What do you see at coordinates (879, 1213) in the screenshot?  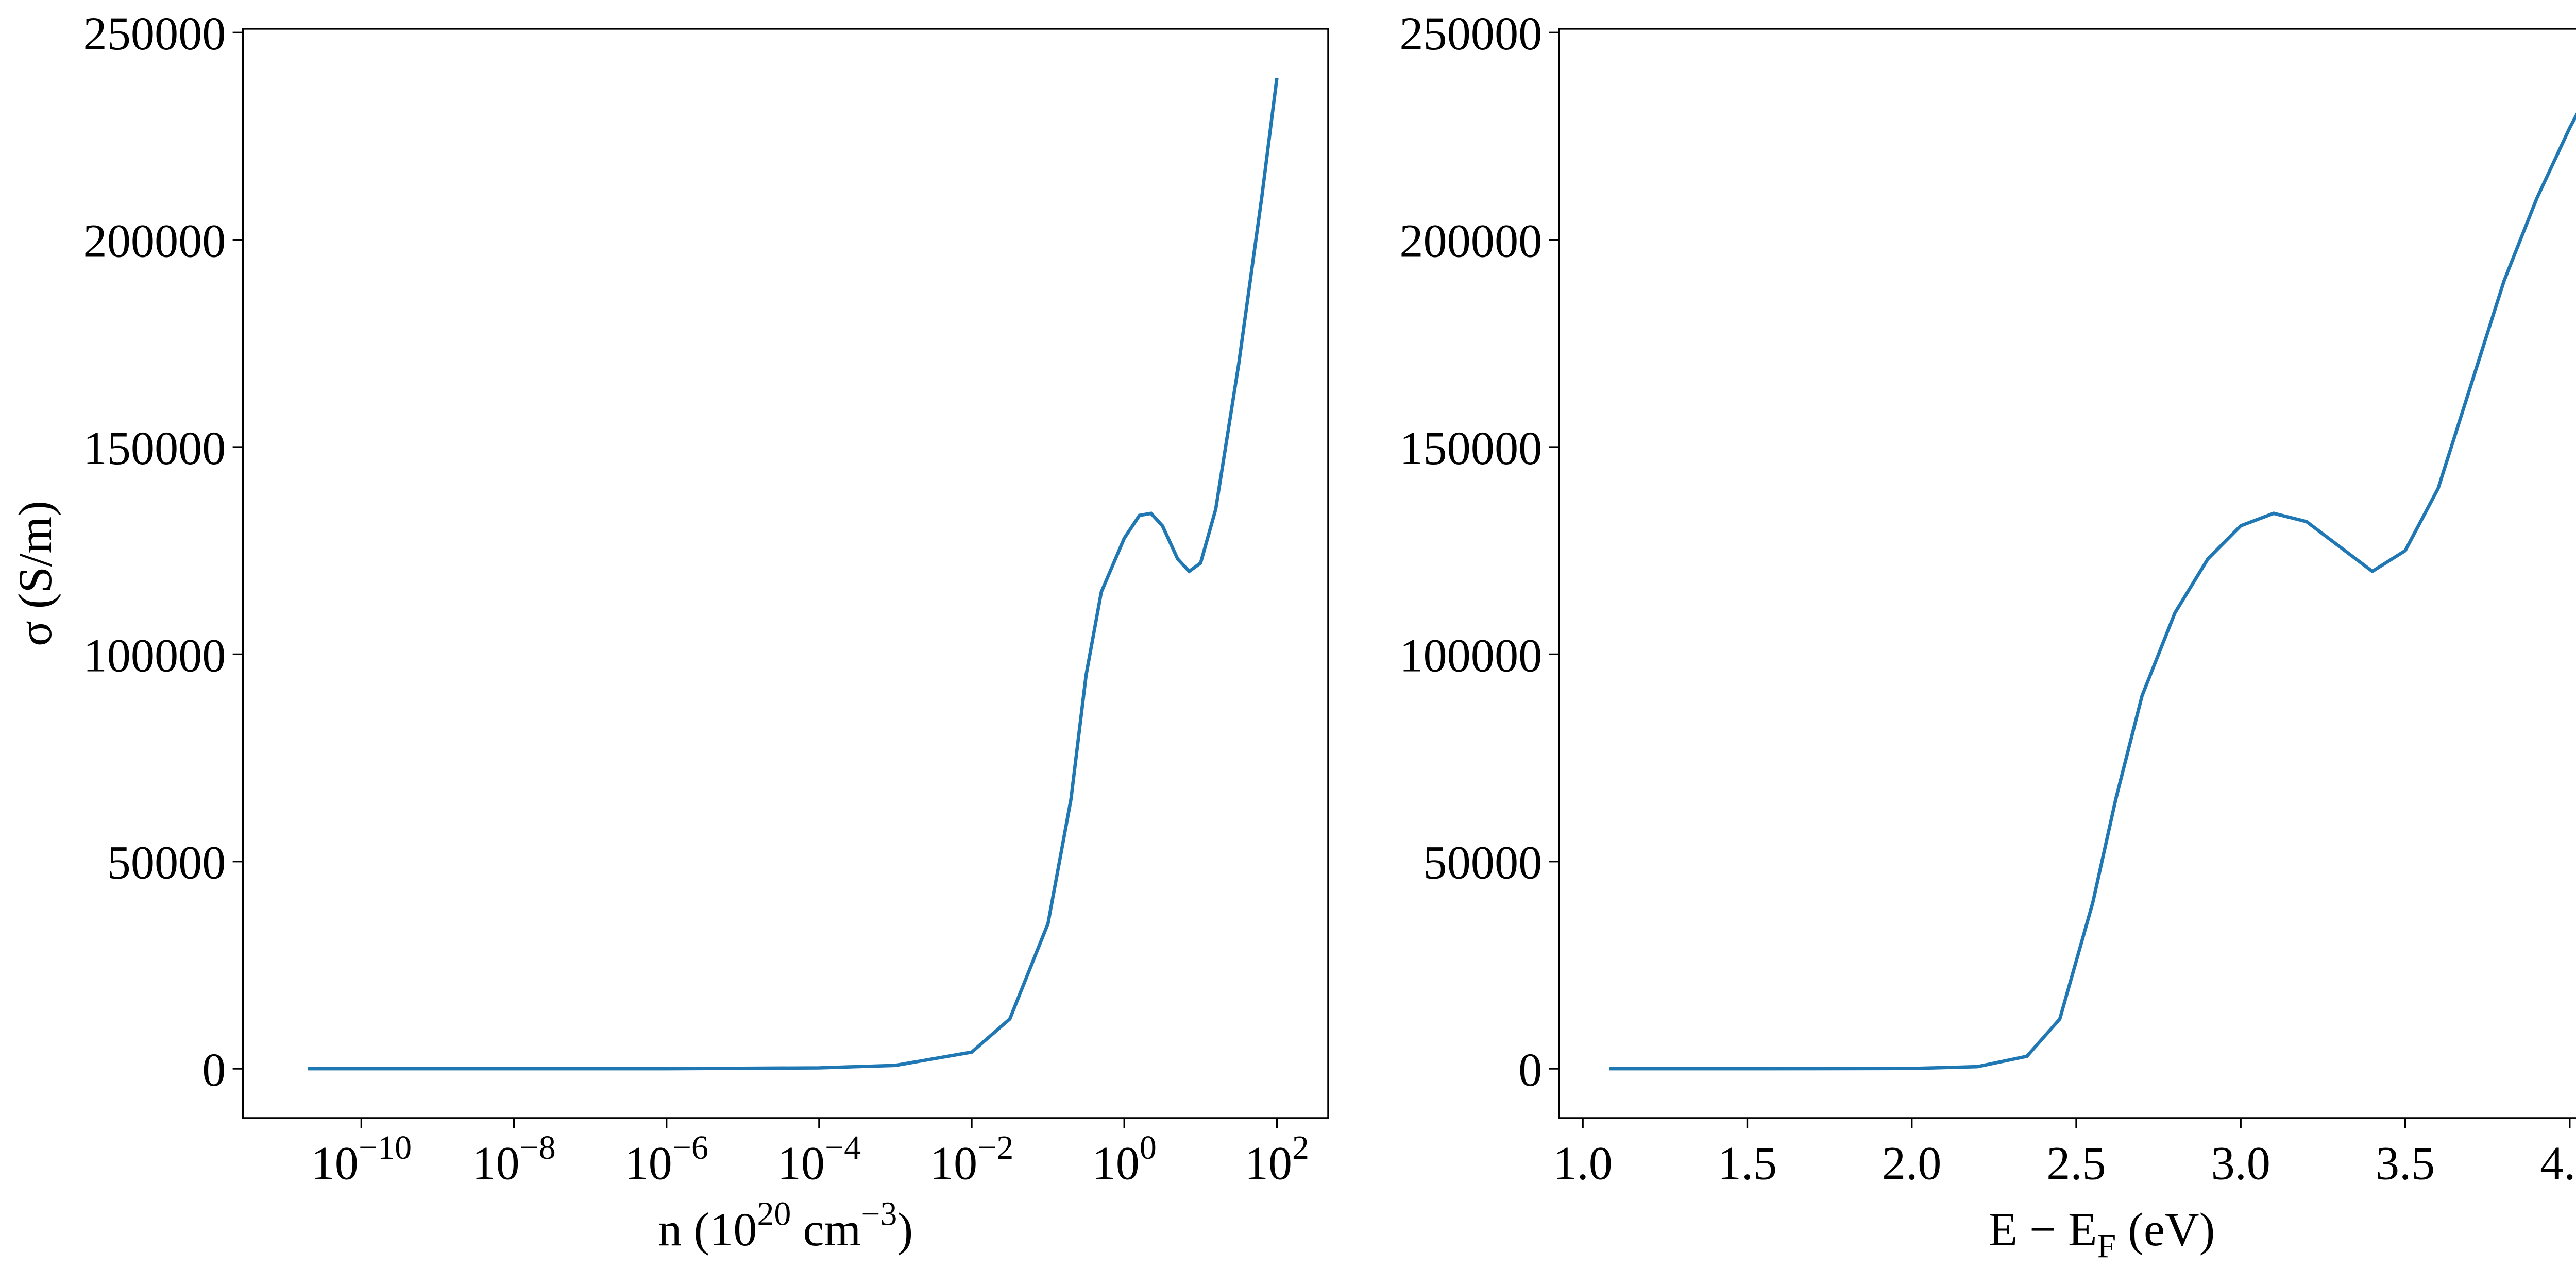 I see `label-script: −3` at bounding box center [879, 1213].